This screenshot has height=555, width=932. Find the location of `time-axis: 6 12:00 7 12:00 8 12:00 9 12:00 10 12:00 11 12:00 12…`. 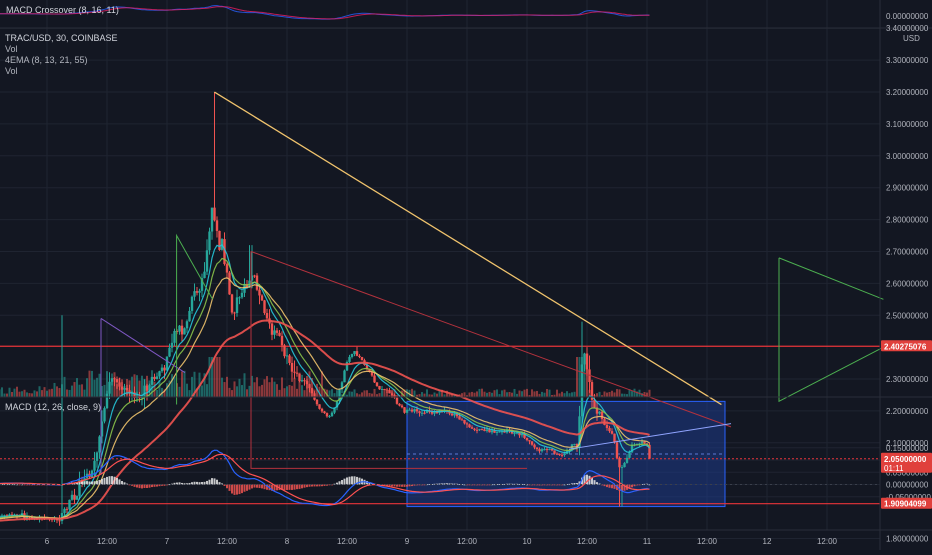

time-axis: 6 12:00 7 12:00 8 12:00 9 12:00 10 12:00 11 12:00 12… is located at coordinates (441, 541).